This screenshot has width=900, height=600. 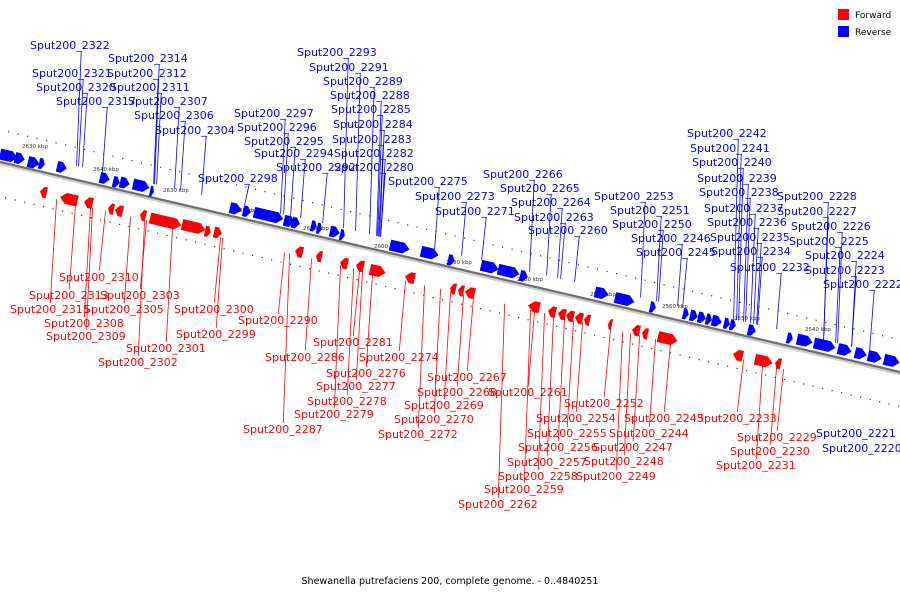 What do you see at coordinates (148, 58) in the screenshot?
I see `reverse-gene-label: Sput200_2314` at bounding box center [148, 58].